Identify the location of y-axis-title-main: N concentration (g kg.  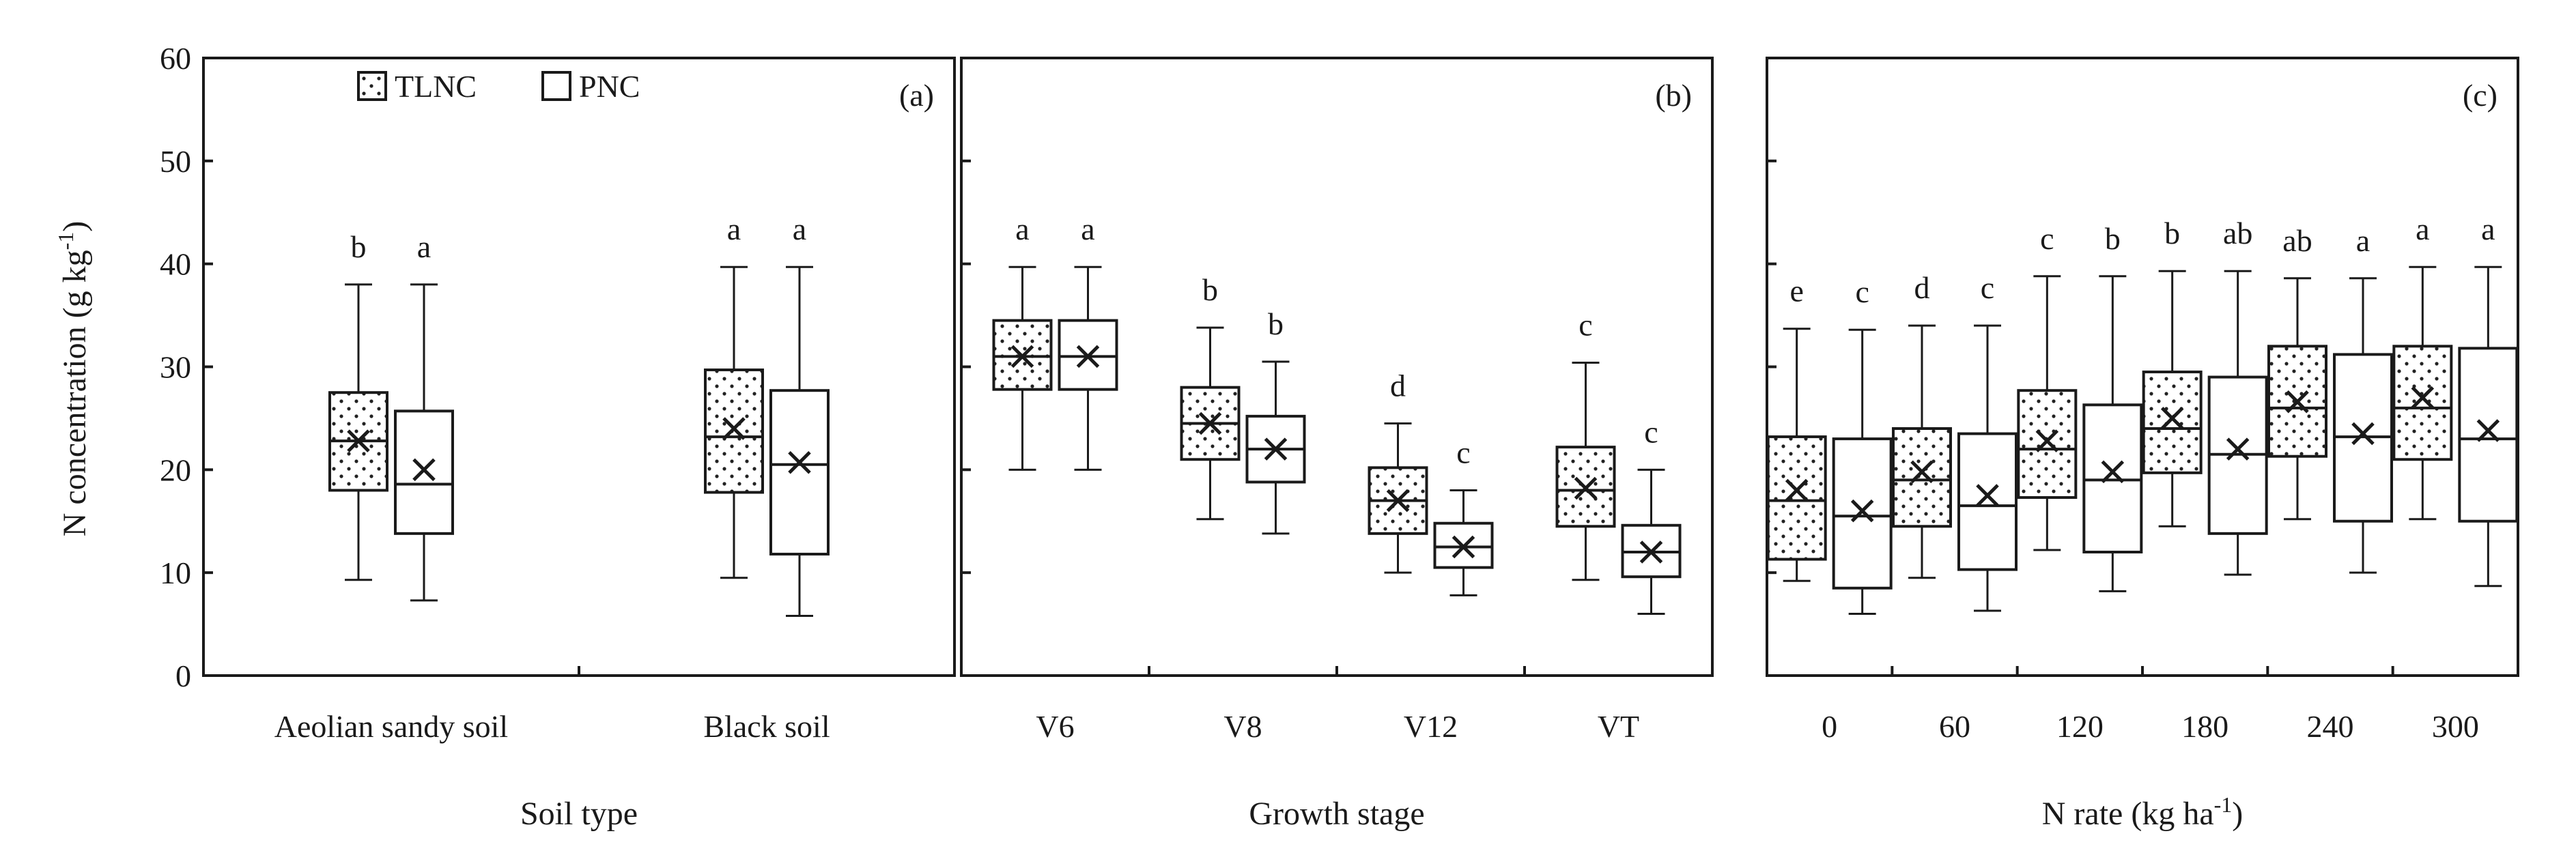
(75, 393).